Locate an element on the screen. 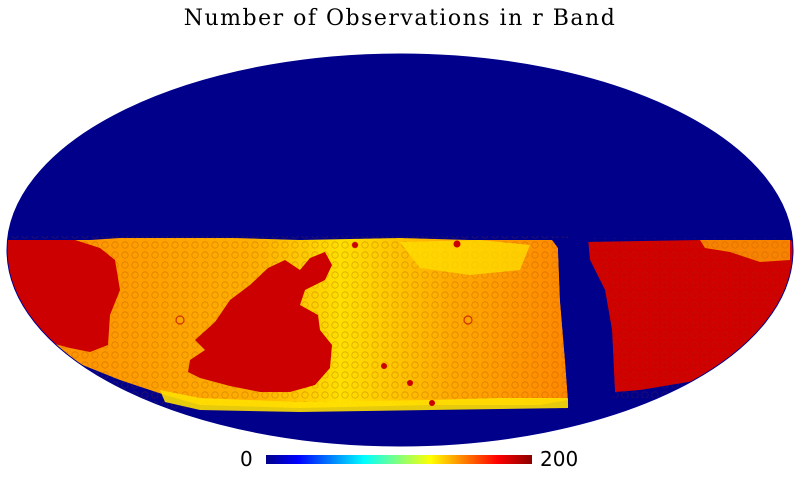 This screenshot has width=800, height=500. high-coverage-central is located at coordinates (260, 322).